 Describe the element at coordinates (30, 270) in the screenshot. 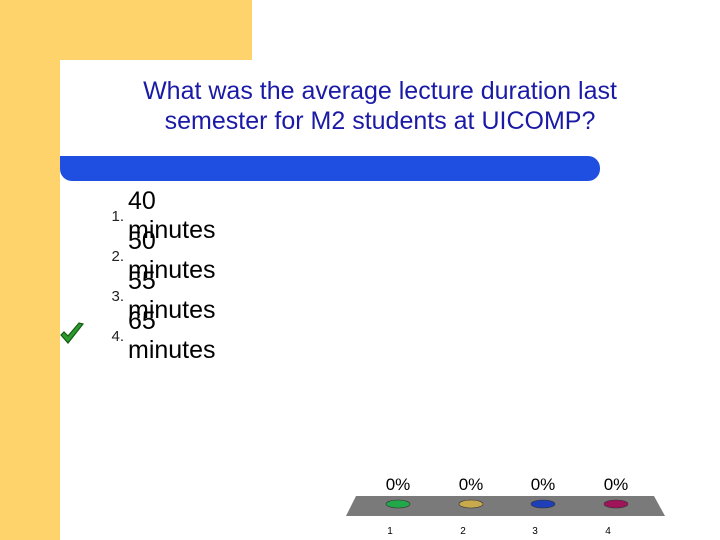

I see `accent-left-bar` at that location.